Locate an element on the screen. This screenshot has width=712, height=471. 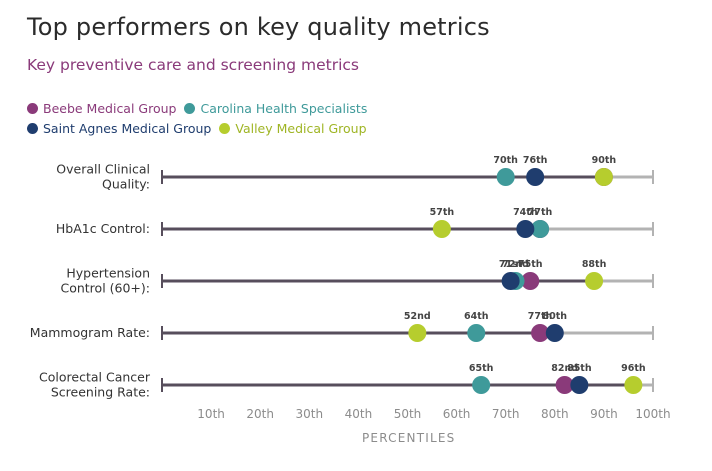
legend-item-saint-agnes: Saint Agnes Medical Group is located at coordinates (119, 128).